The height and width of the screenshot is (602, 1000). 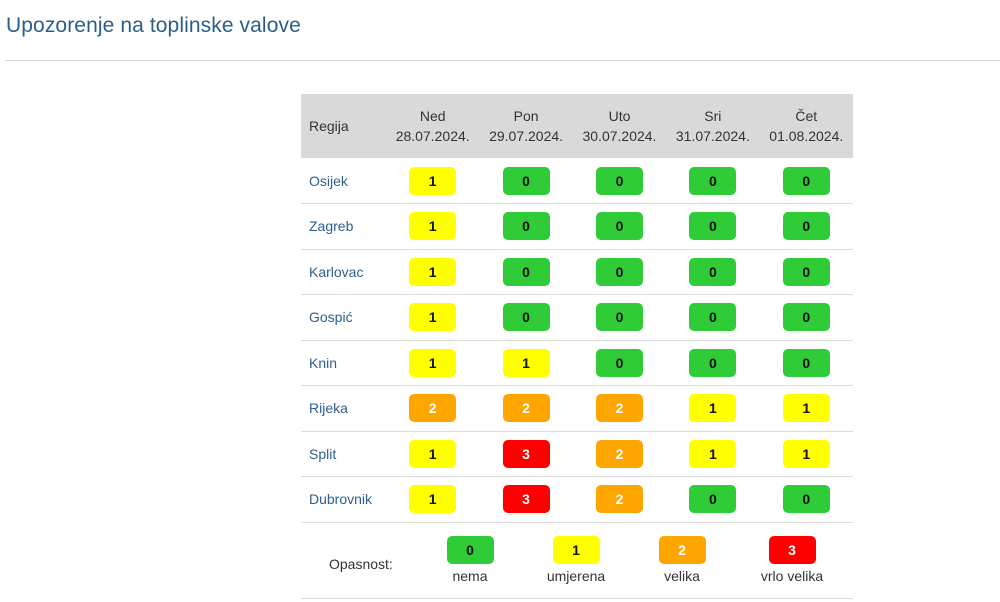 I want to click on legend-text: nema, so click(x=470, y=576).